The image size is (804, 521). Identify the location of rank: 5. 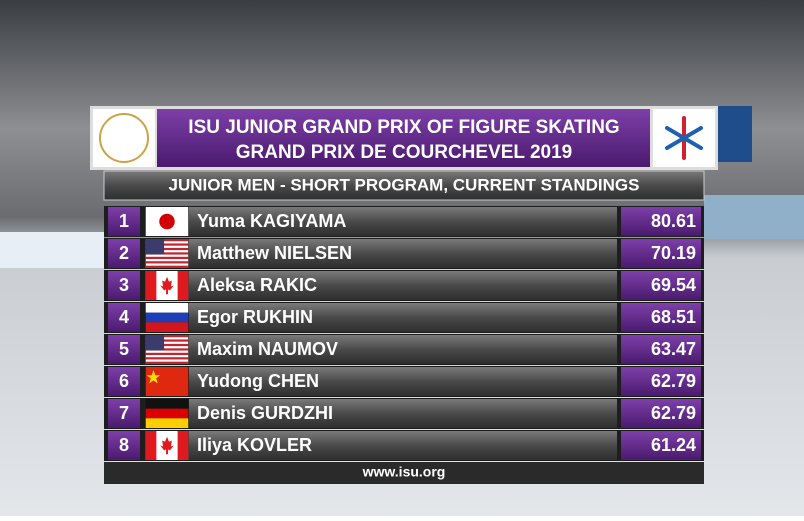
(124, 349).